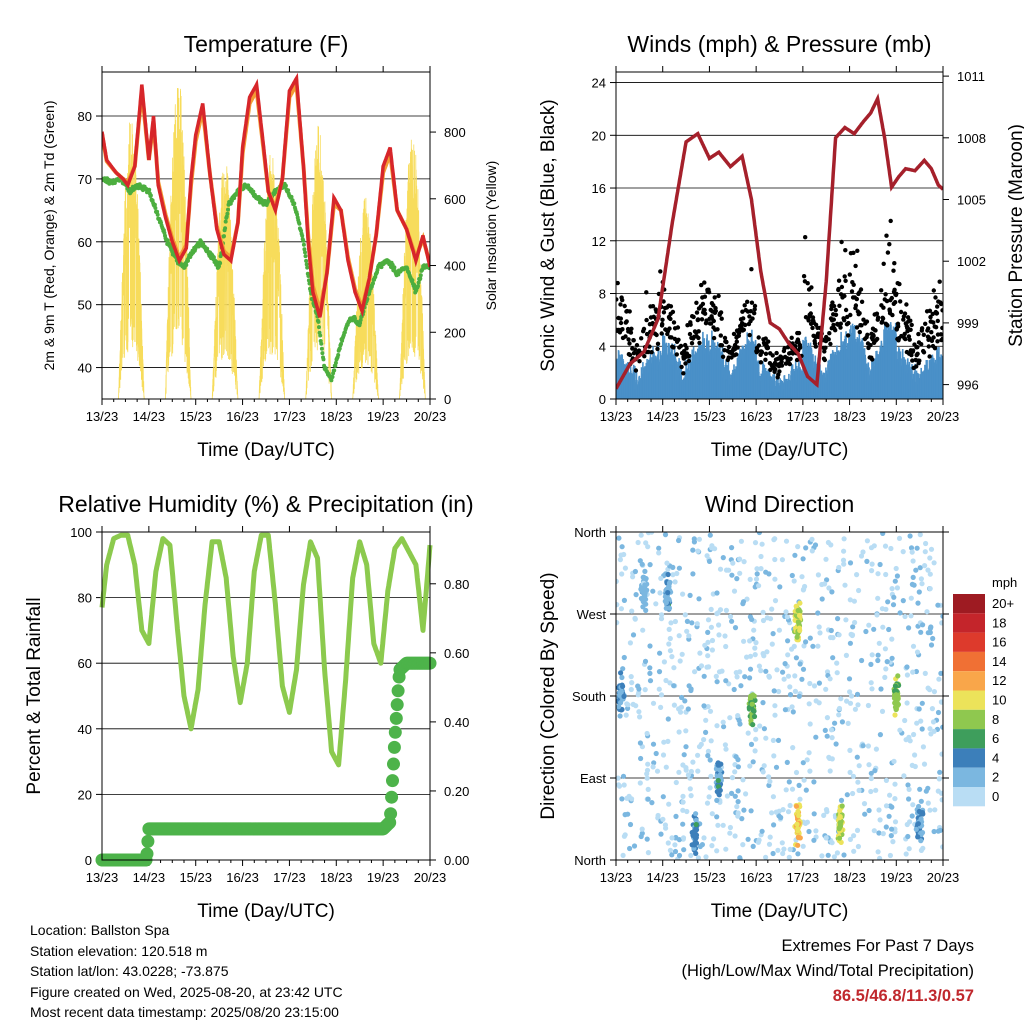 Image resolution: width=1024 pixels, height=1024 pixels. What do you see at coordinates (456, 584) in the screenshot?
I see `y2-tick-label: 0.80` at bounding box center [456, 584].